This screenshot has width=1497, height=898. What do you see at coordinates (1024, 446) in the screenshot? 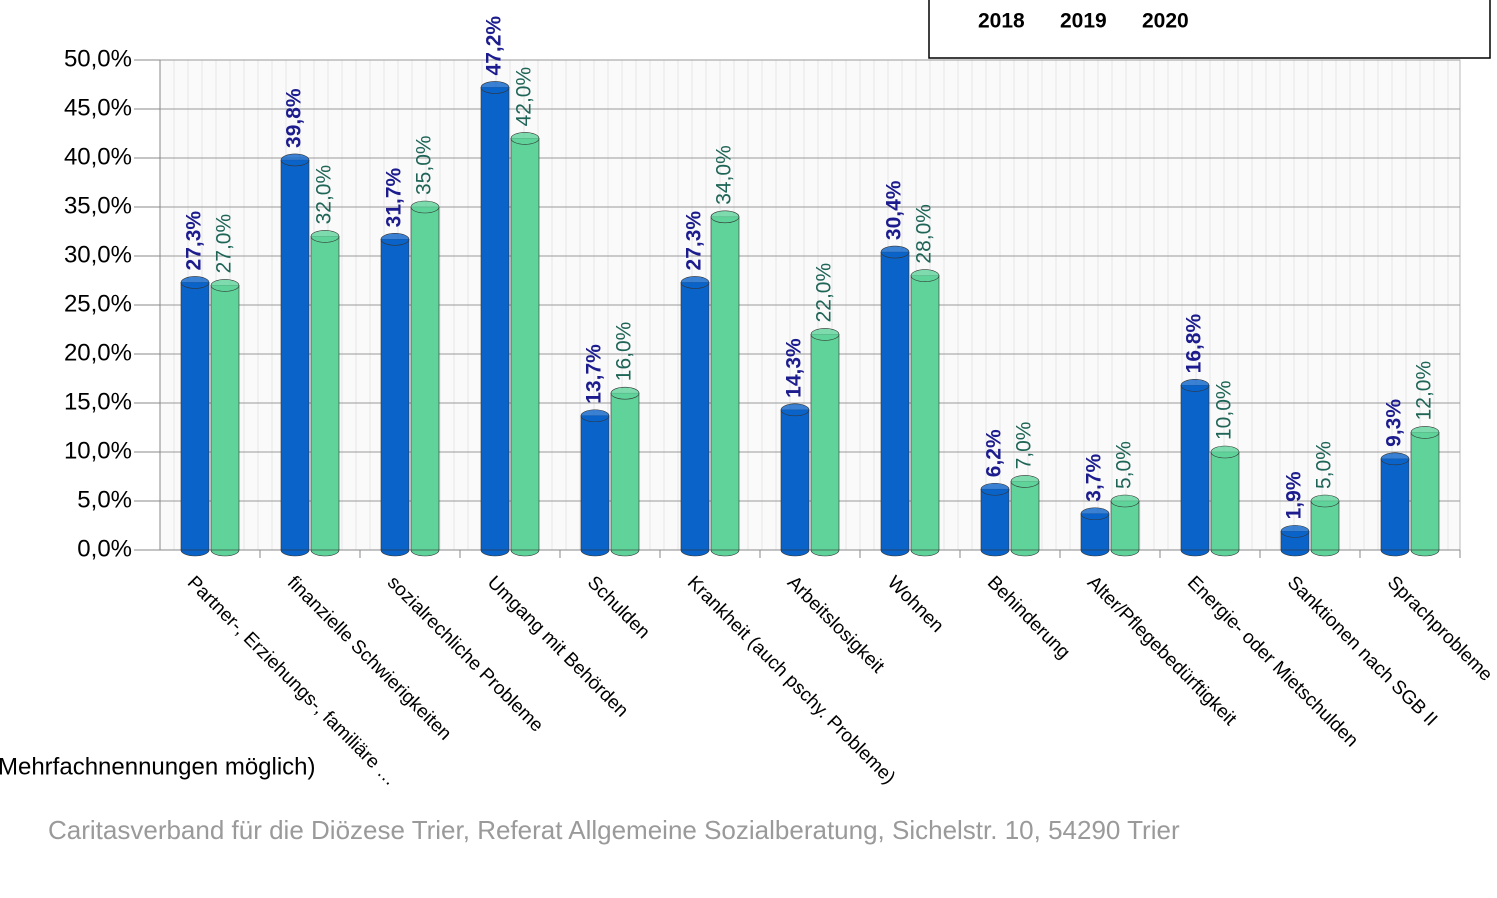
I see `value-label: 7,0%` at bounding box center [1024, 446].